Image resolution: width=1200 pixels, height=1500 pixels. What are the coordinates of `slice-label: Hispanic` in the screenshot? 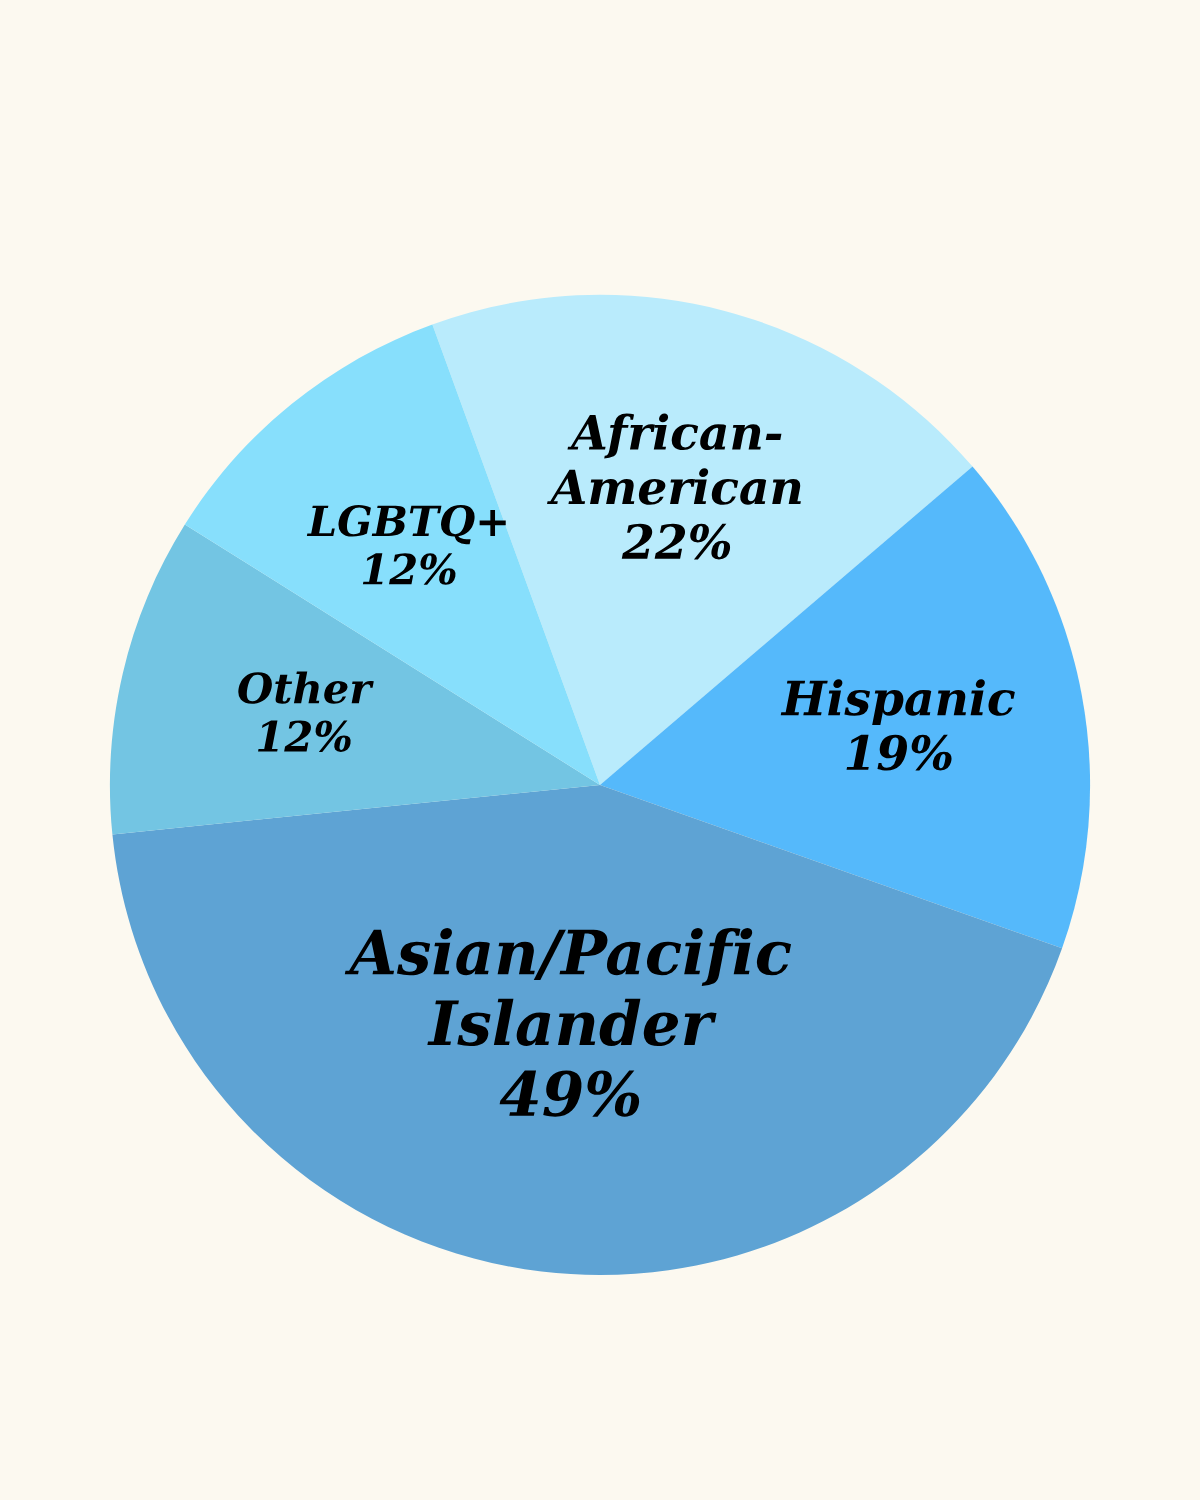 It's located at (897, 702).